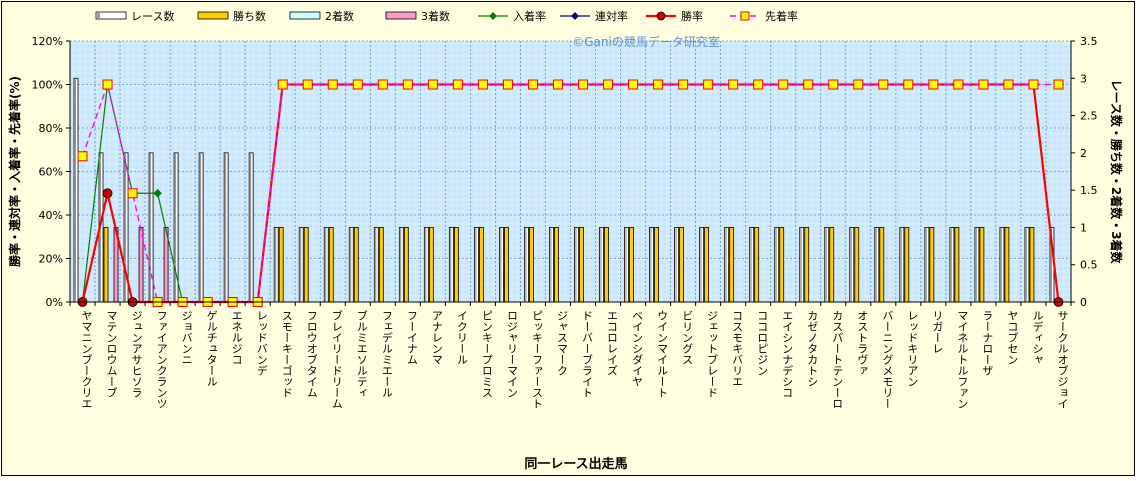 The height and width of the screenshot is (481, 1136). Describe the element at coordinates (712, 354) in the screenshot. I see `x-tick-label: ジェットブレード` at that location.